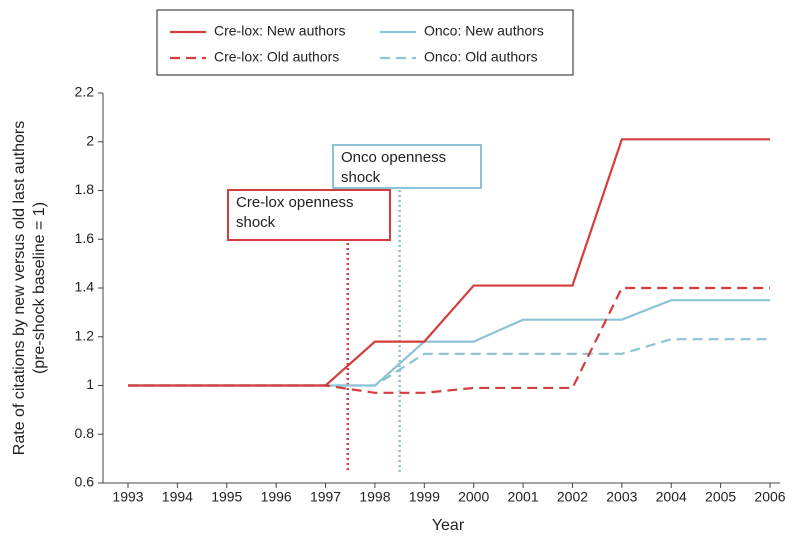 The image size is (792, 538). I want to click on y-tick-label: 1.2, so click(85, 335).